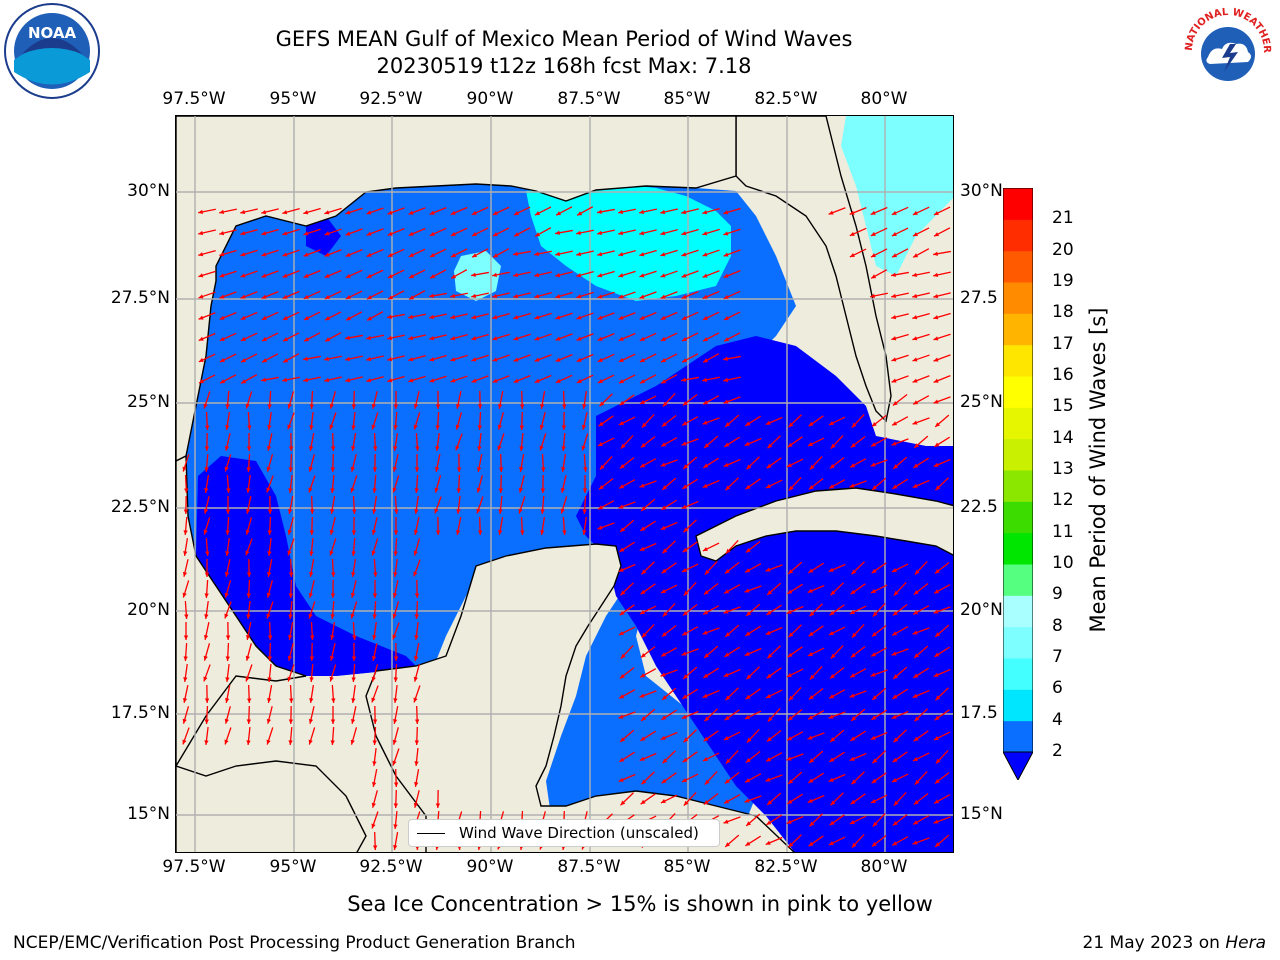 The height and width of the screenshot is (960, 1280). I want to click on left-lat-tick: 15°N, so click(148, 814).